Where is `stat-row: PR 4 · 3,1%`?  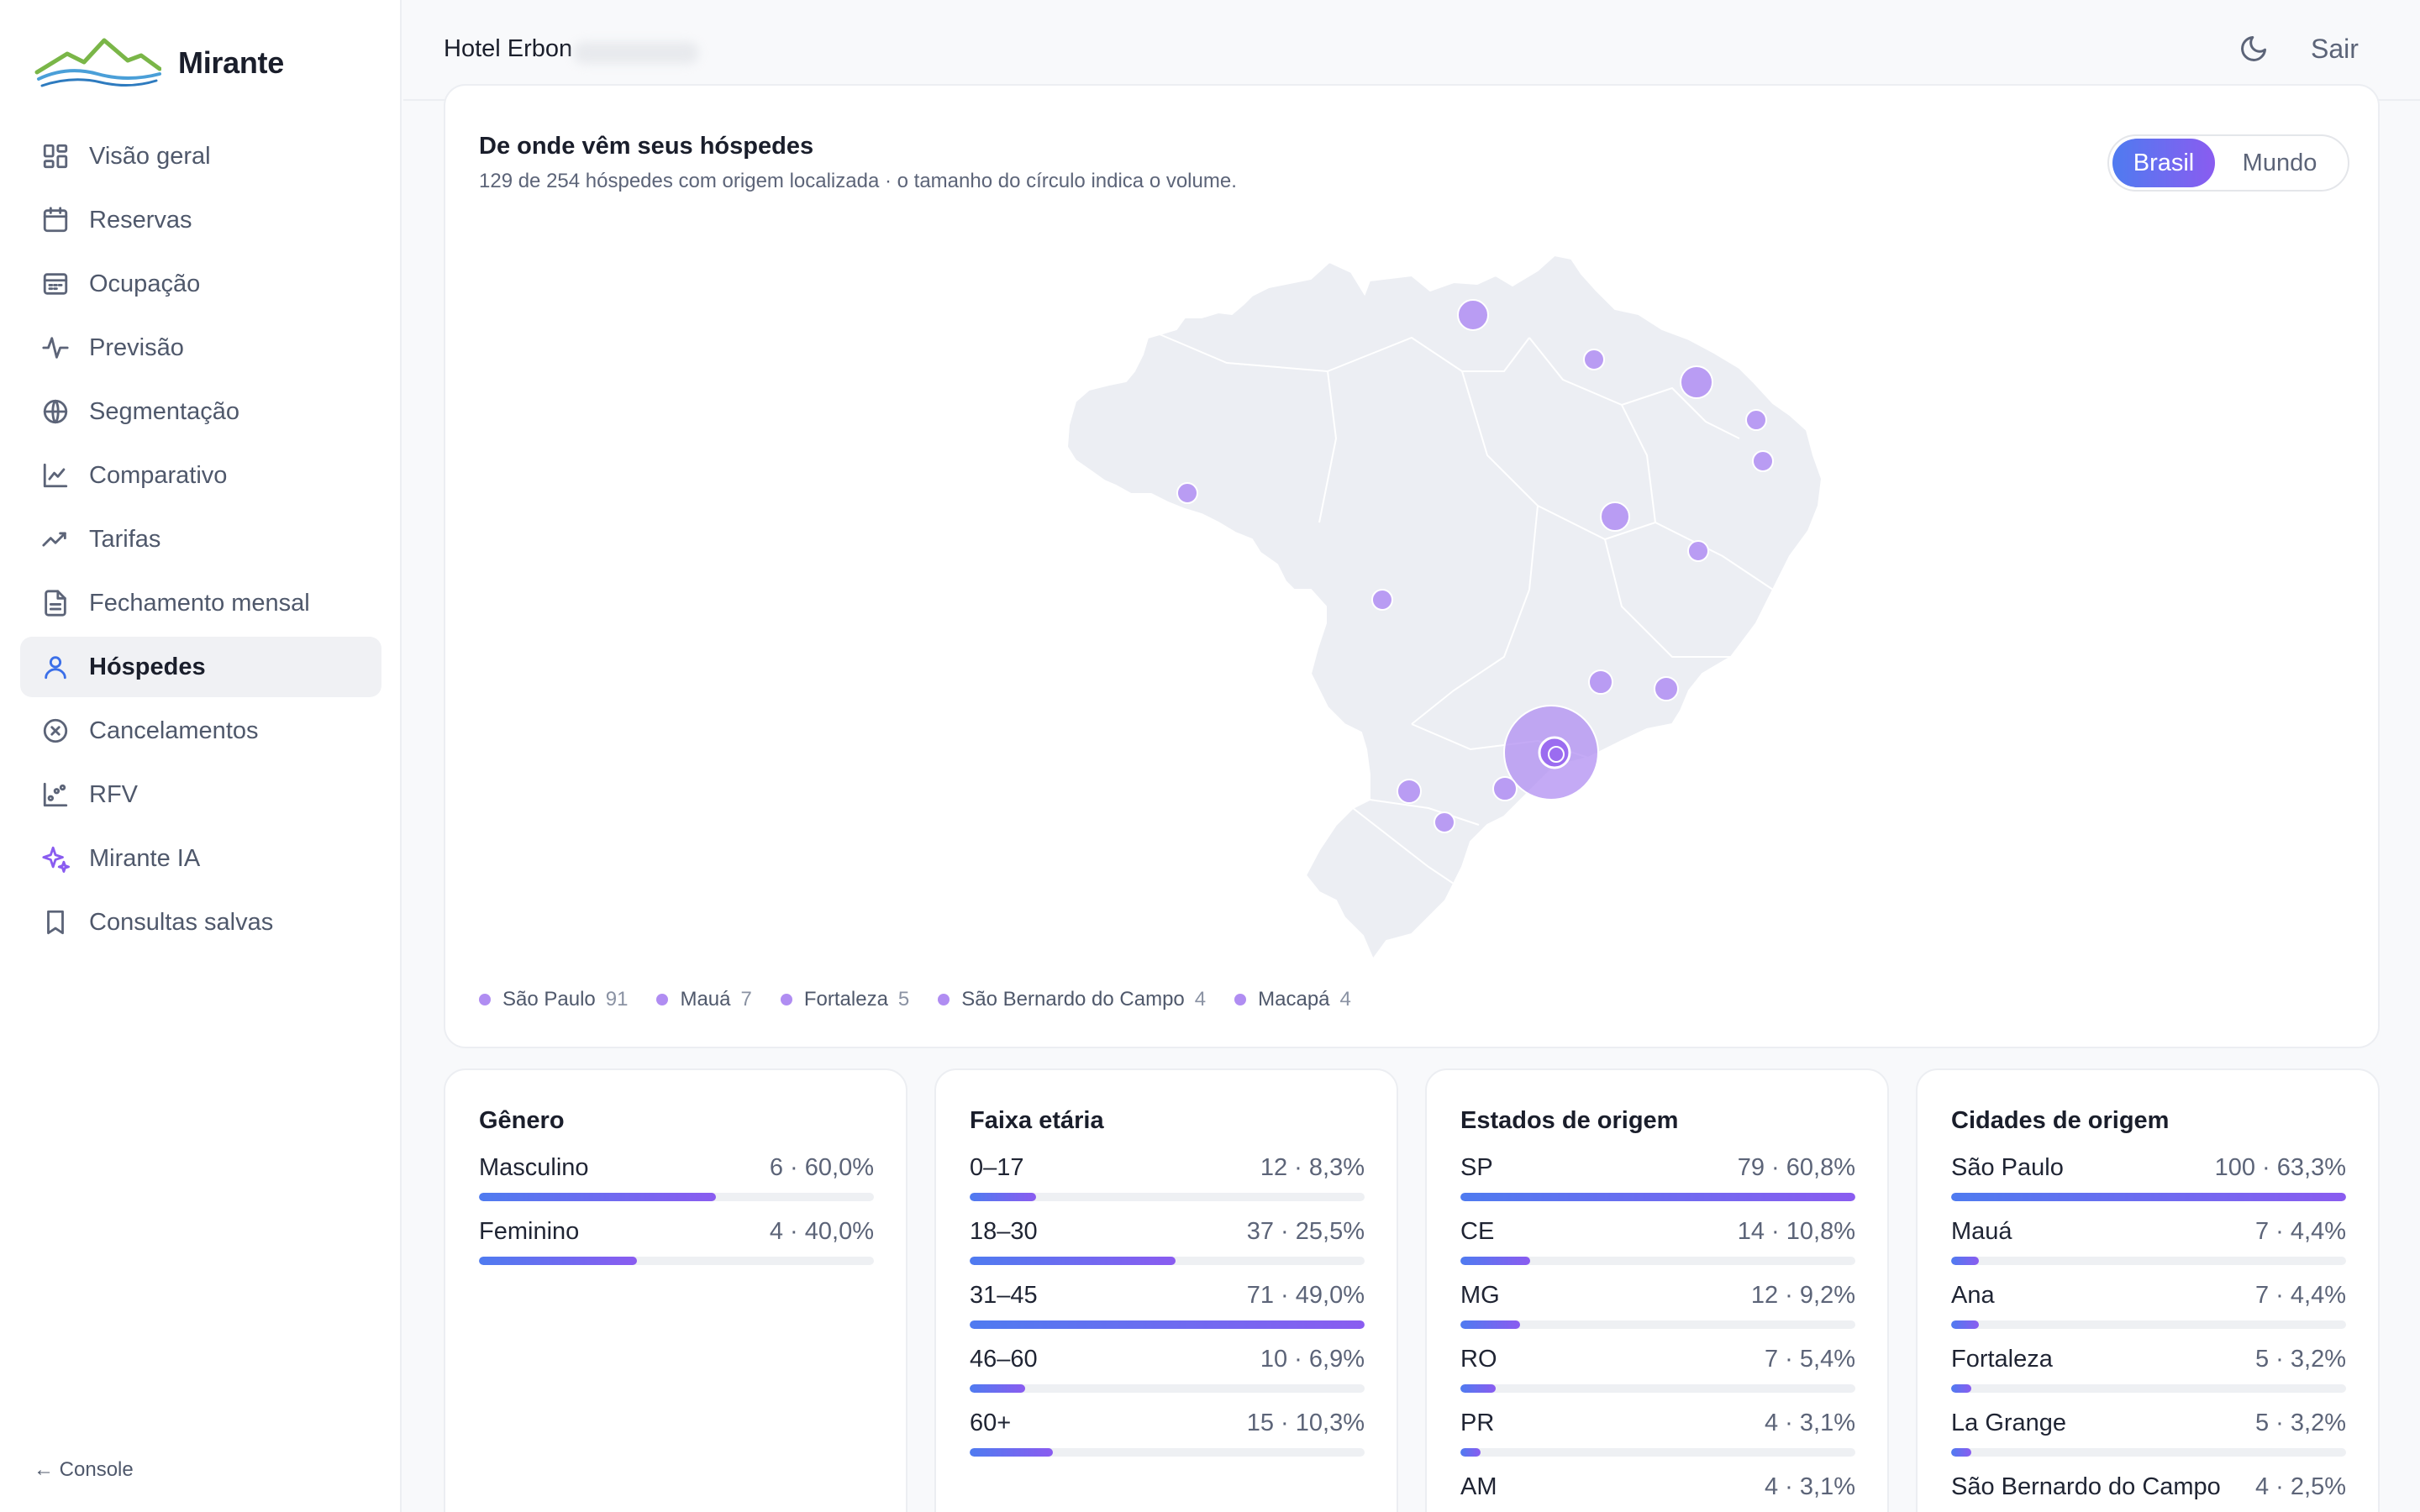 stat-row: PR 4 · 3,1% is located at coordinates (1657, 1441).